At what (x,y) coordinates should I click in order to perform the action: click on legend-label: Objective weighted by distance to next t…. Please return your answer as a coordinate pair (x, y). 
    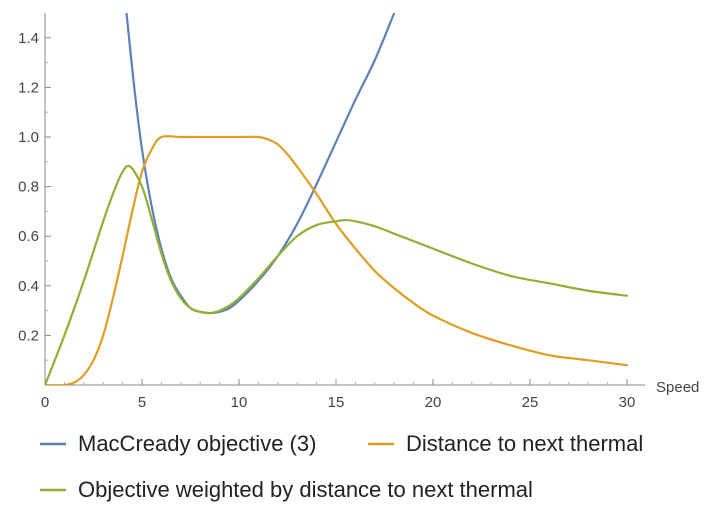
    Looking at the image, I should click on (305, 489).